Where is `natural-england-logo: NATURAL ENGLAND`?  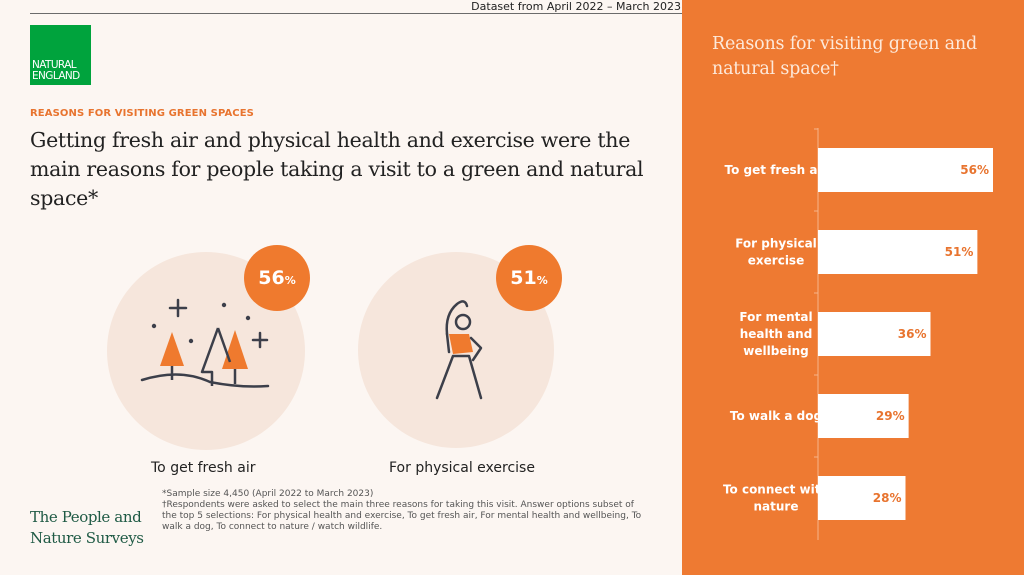
natural-england-logo: NATURAL ENGLAND is located at coordinates (60, 55).